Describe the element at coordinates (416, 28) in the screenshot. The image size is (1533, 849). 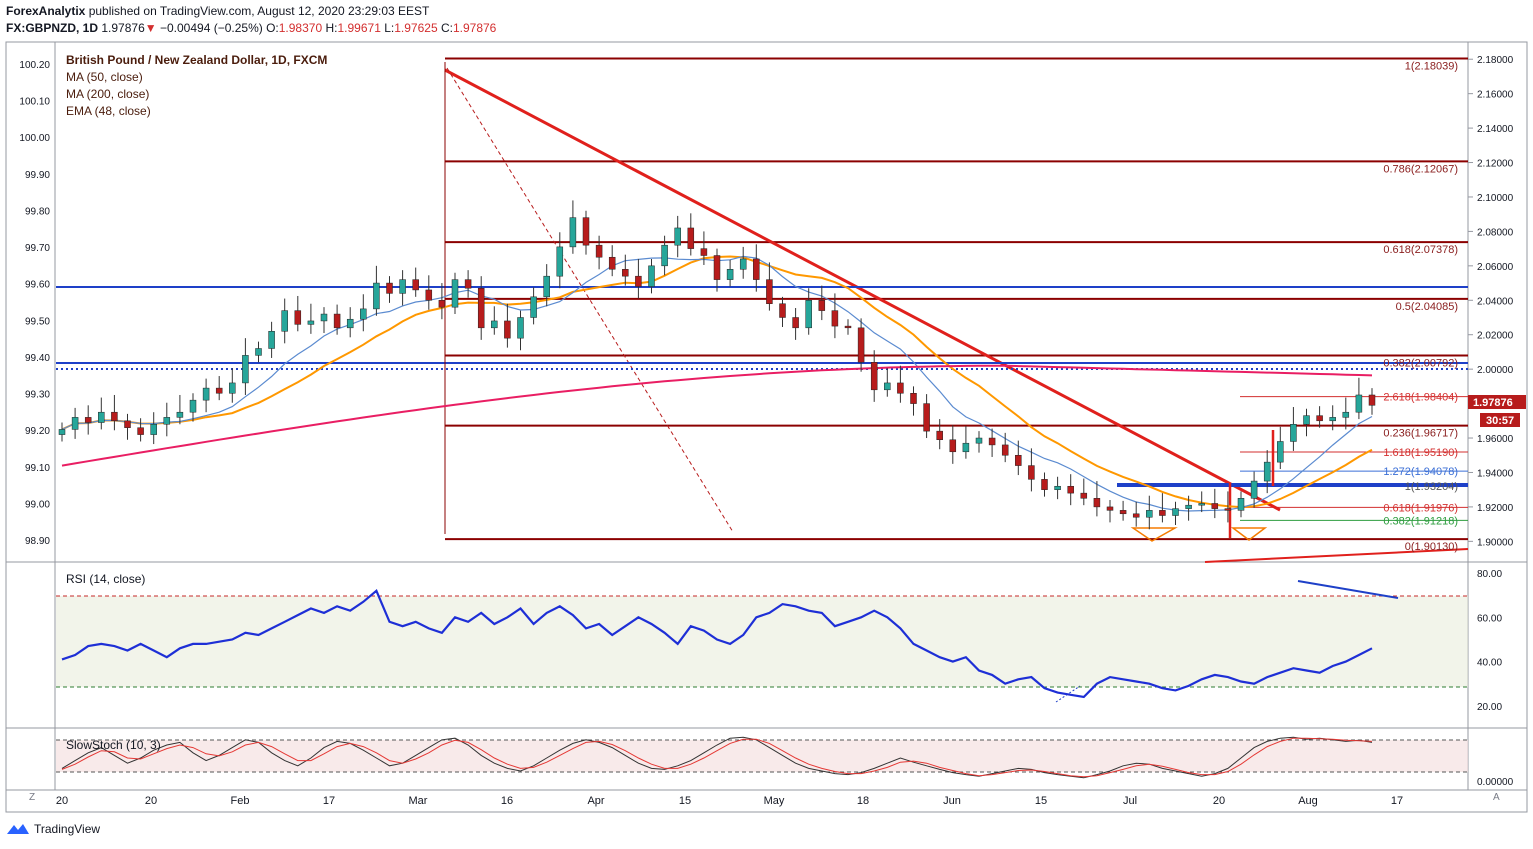
I see `low-value: 1.97625` at that location.